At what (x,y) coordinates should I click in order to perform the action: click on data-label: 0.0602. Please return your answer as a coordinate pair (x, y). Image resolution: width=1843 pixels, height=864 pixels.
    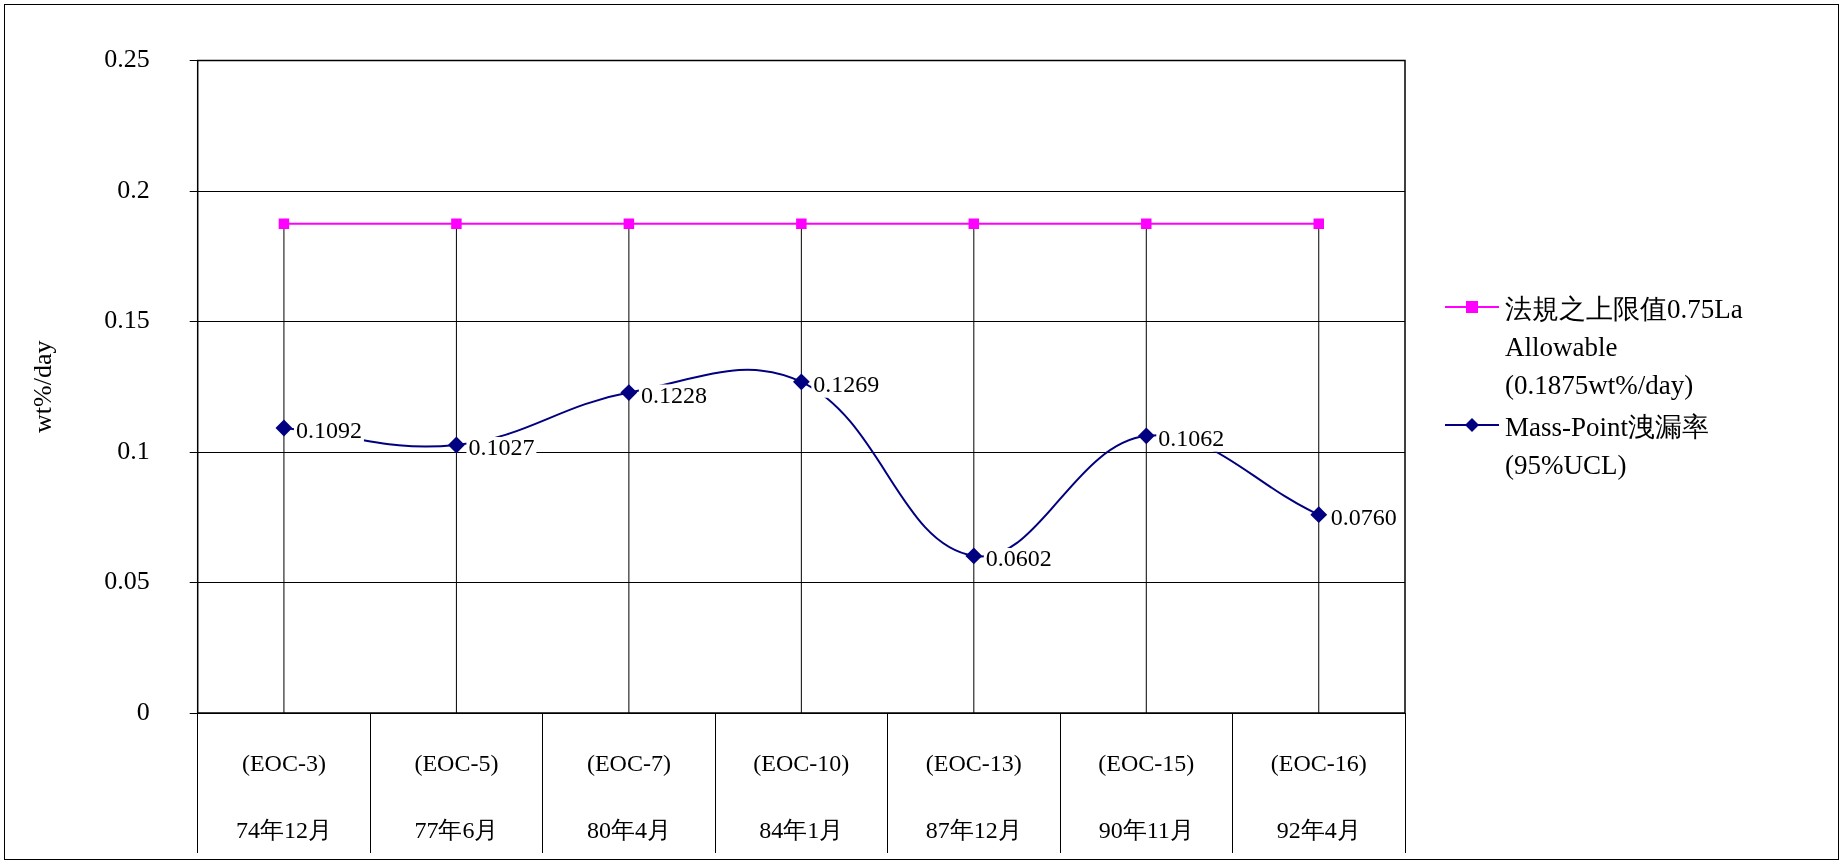
    Looking at the image, I should click on (1018, 558).